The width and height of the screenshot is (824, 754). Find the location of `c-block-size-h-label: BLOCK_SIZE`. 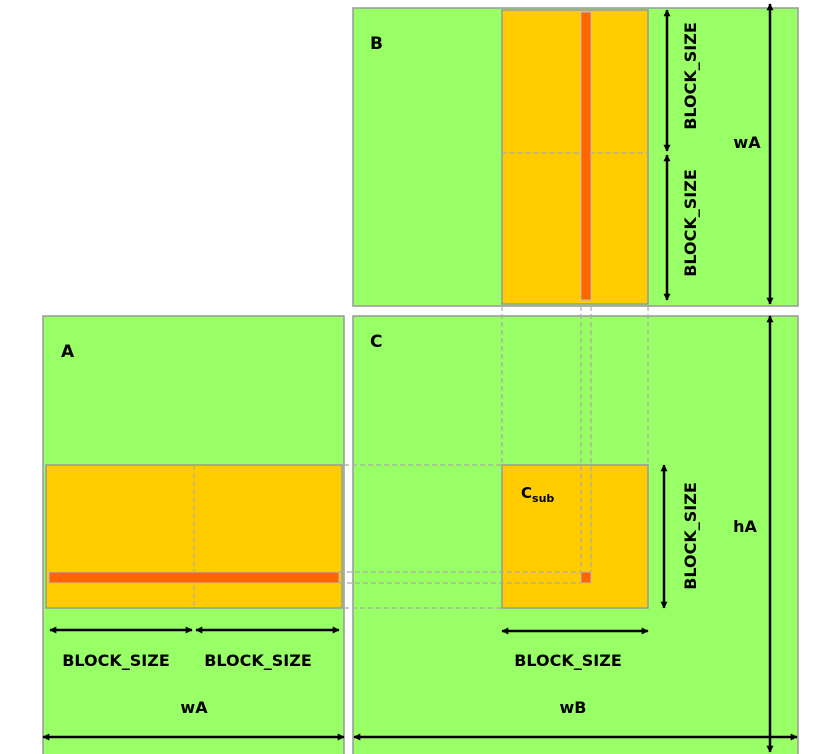

c-block-size-h-label: BLOCK_SIZE is located at coordinates (568, 660).